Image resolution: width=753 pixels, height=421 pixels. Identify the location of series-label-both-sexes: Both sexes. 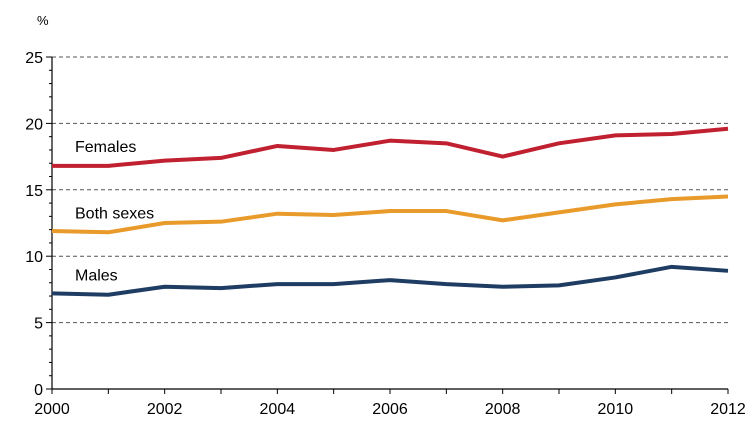
(114, 213).